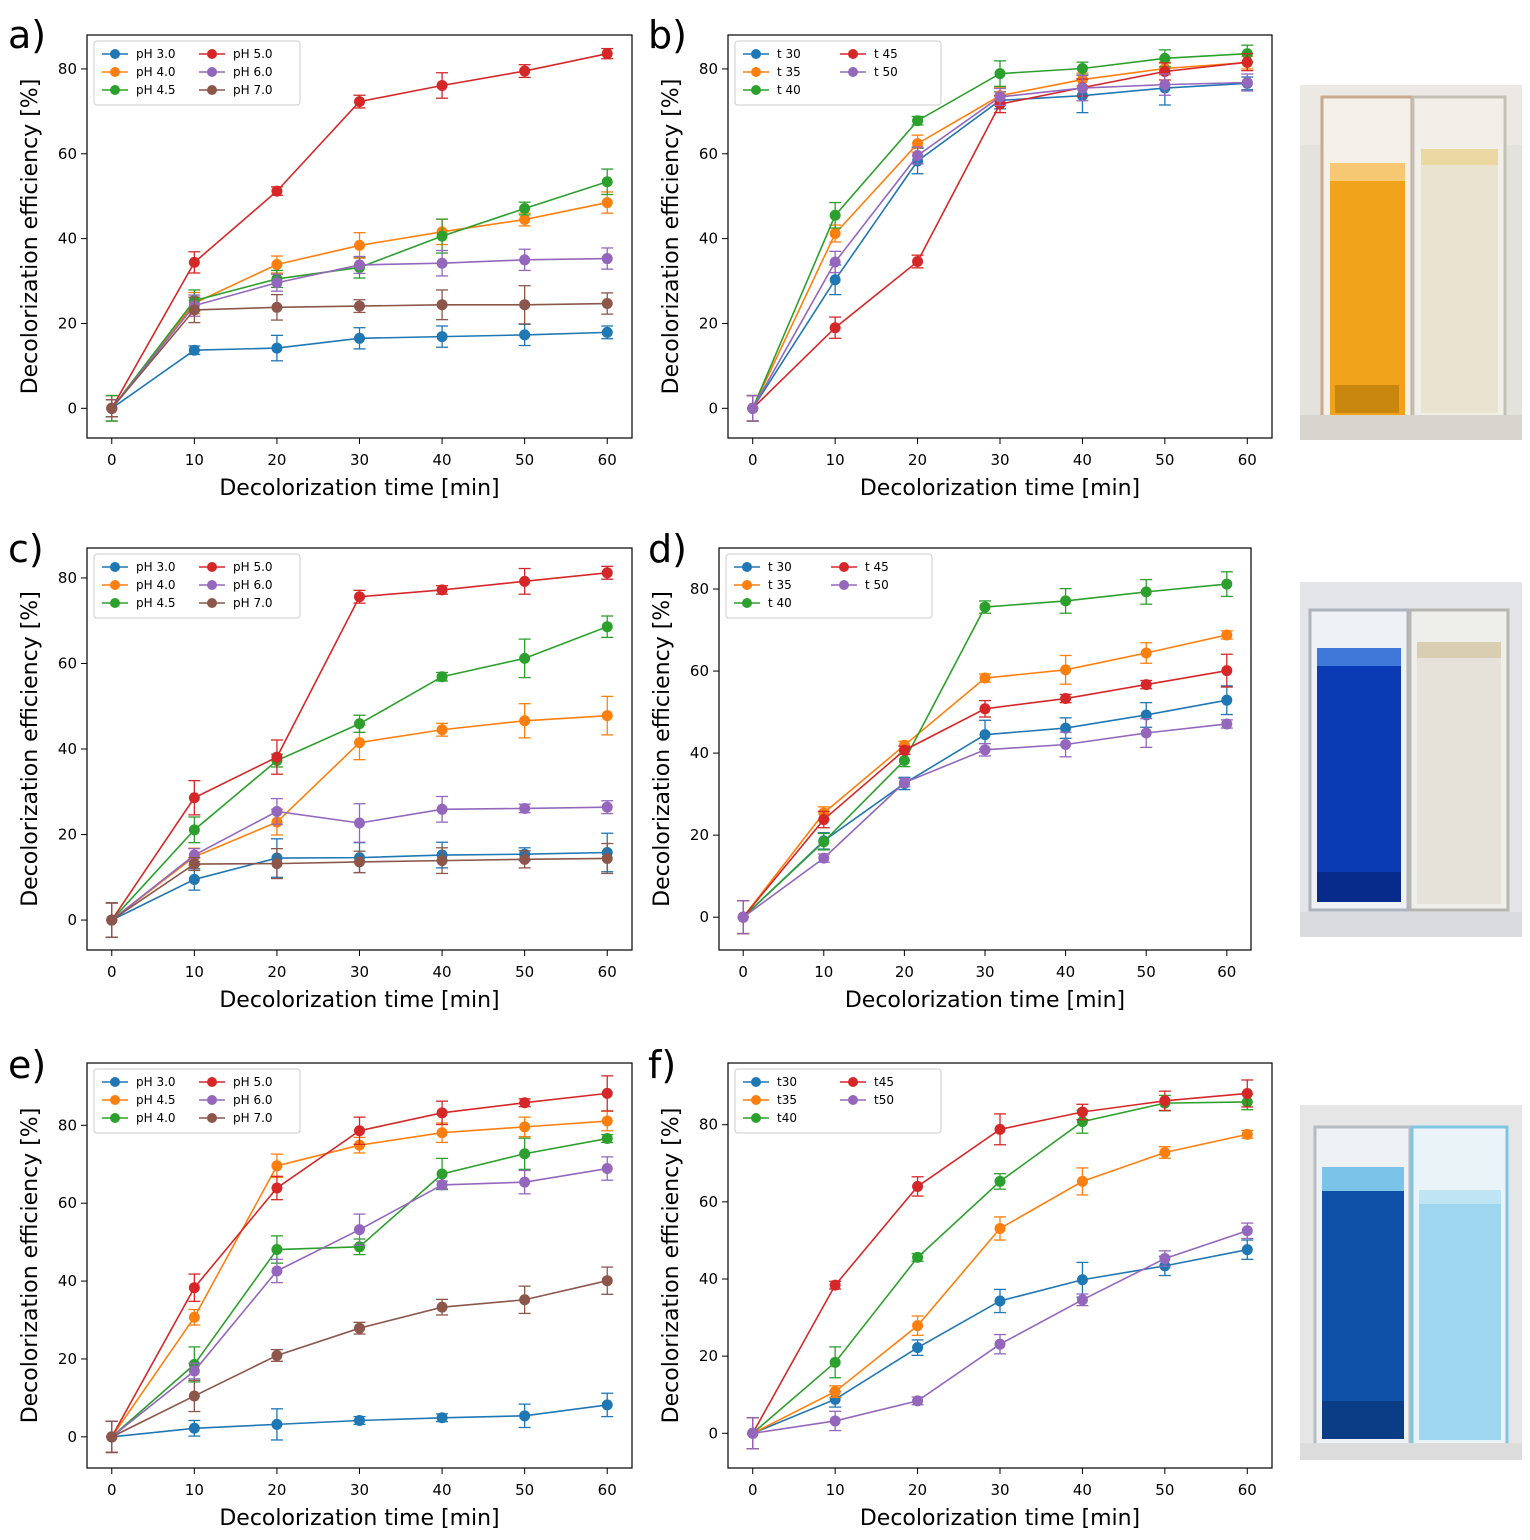 The height and width of the screenshot is (1540, 1530). Describe the element at coordinates (197, 1101) in the screenshot. I see `legend: pH 3.0 pH 4.5 pH 4.0 pH 5.0 pH 6.0 pH 7.0` at that location.